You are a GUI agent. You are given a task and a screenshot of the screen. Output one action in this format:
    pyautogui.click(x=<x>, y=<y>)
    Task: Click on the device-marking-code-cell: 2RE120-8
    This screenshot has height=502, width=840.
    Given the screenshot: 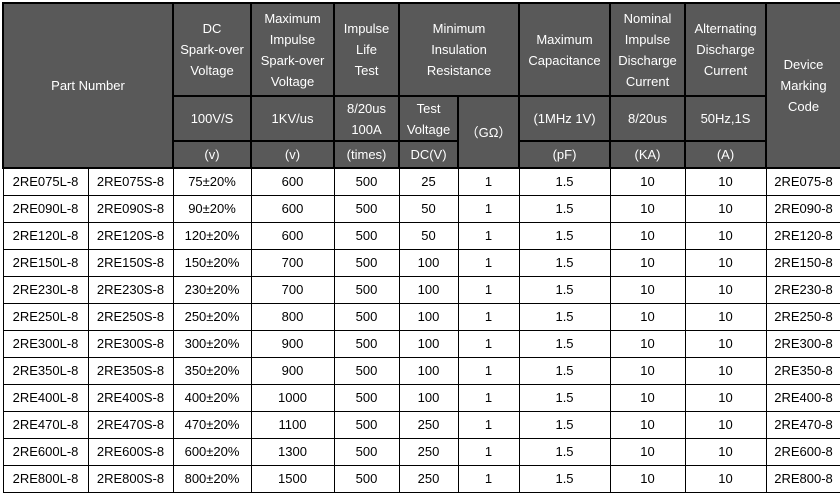 What is the action you would take?
    pyautogui.click(x=802, y=235)
    